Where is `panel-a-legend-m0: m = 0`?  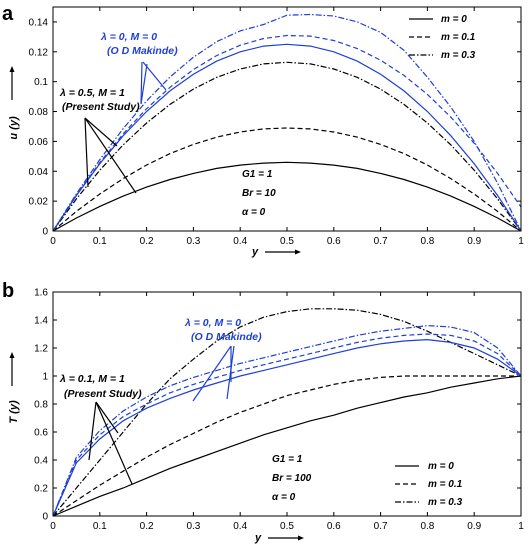
panel-a-legend-m0: m = 0 is located at coordinates (454, 19).